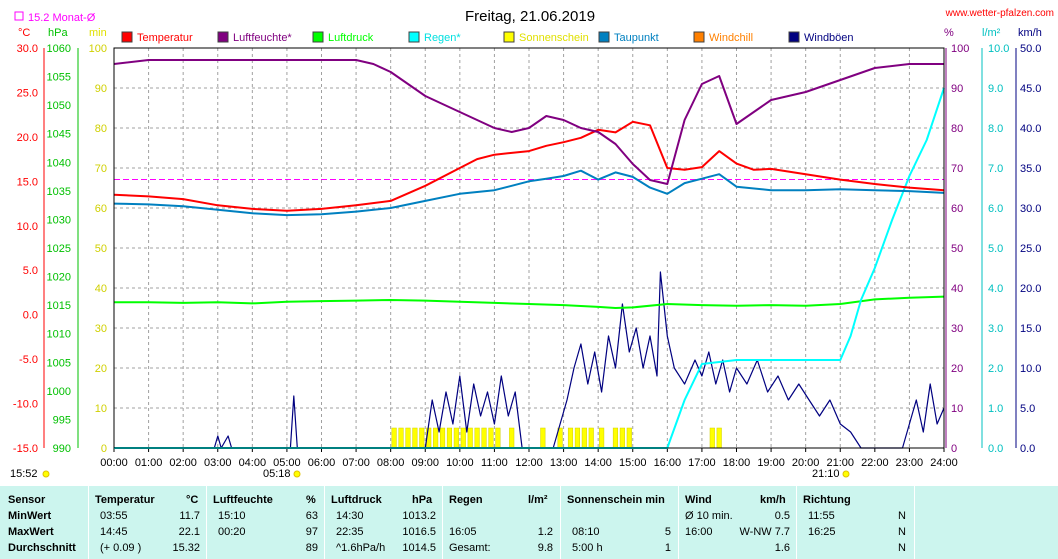  What do you see at coordinates (287, 463) in the screenshot?
I see `x-tick-label: 05:00` at bounding box center [287, 463].